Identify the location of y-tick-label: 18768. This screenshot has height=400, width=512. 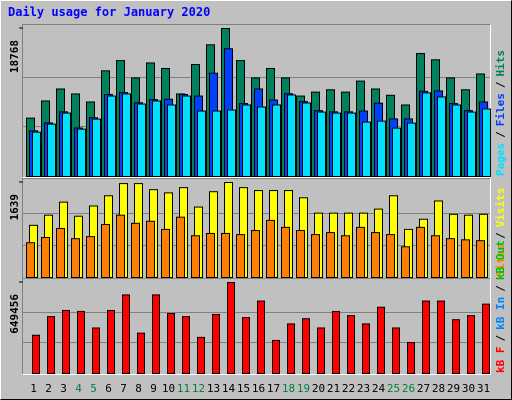
(14, 56).